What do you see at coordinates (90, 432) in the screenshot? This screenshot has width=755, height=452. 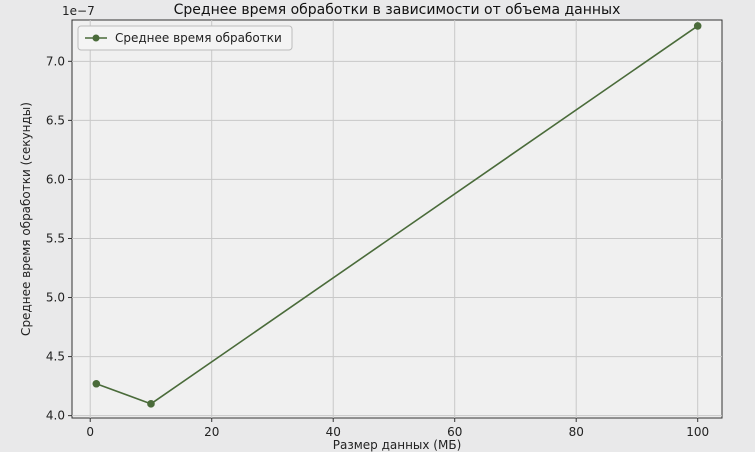 I see `x-tick-label: 0` at bounding box center [90, 432].